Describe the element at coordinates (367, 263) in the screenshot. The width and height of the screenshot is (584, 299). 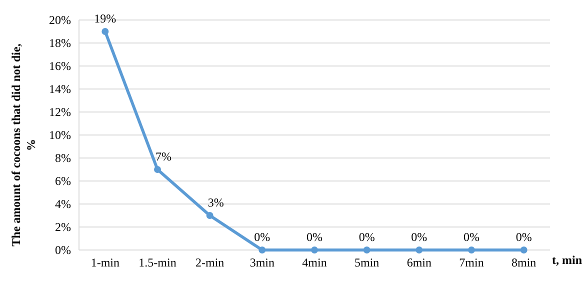
I see `x-tick-label: 5min` at that location.